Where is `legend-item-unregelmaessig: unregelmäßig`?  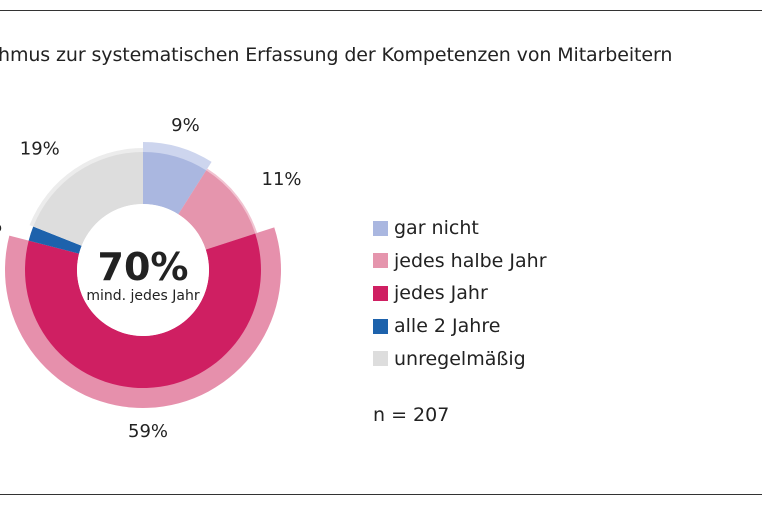
legend-item-unregelmaessig: unregelmäßig is located at coordinates (460, 358).